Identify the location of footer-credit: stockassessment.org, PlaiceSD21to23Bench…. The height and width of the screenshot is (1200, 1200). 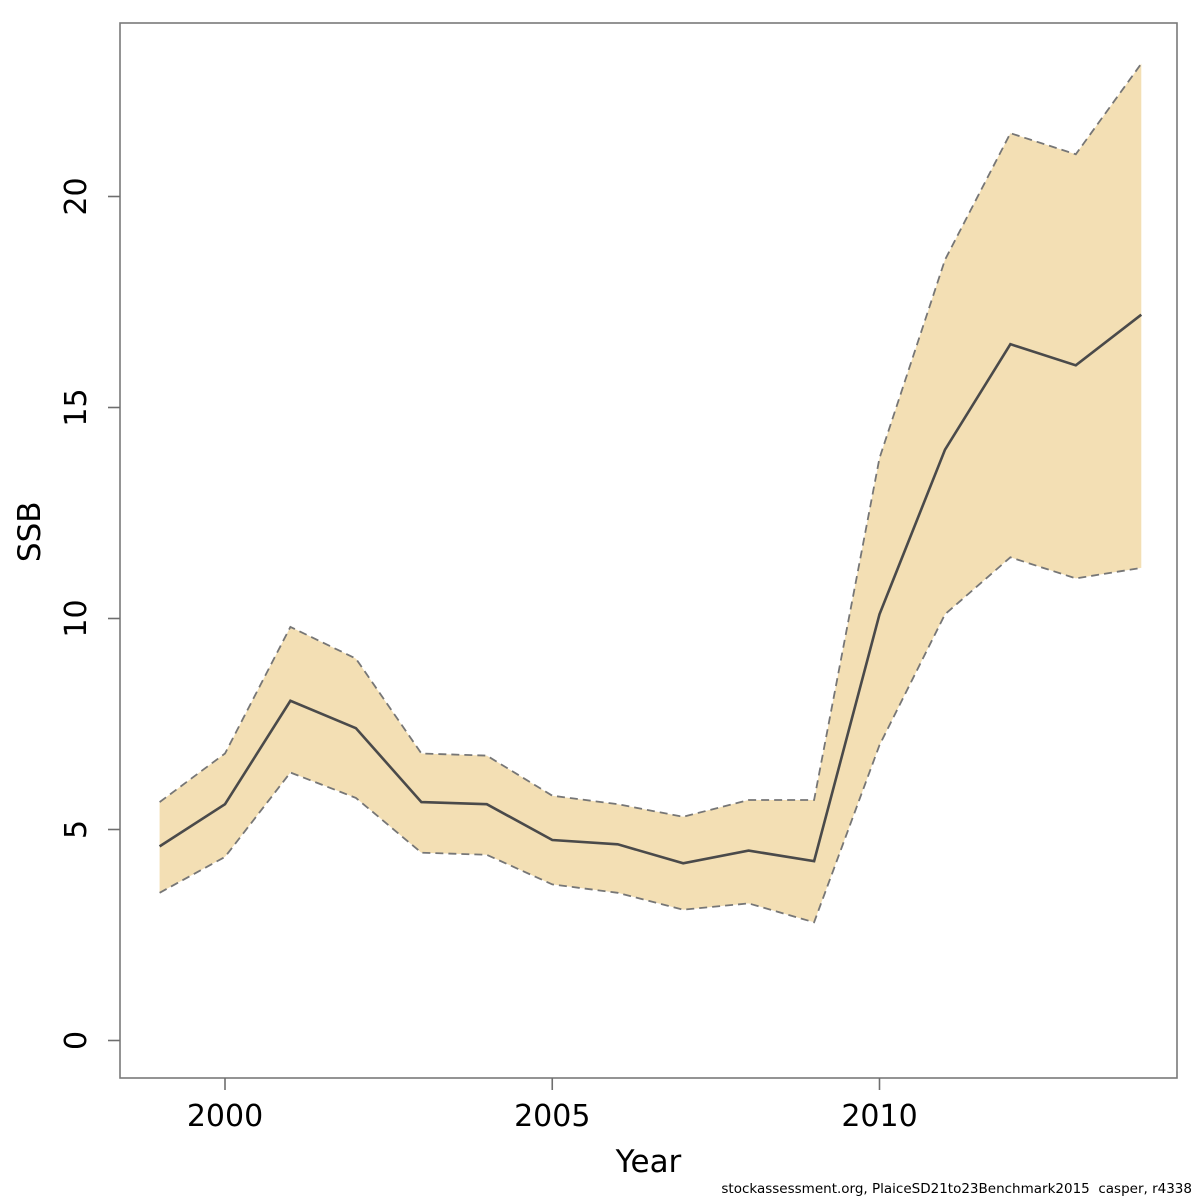
(956, 1189).